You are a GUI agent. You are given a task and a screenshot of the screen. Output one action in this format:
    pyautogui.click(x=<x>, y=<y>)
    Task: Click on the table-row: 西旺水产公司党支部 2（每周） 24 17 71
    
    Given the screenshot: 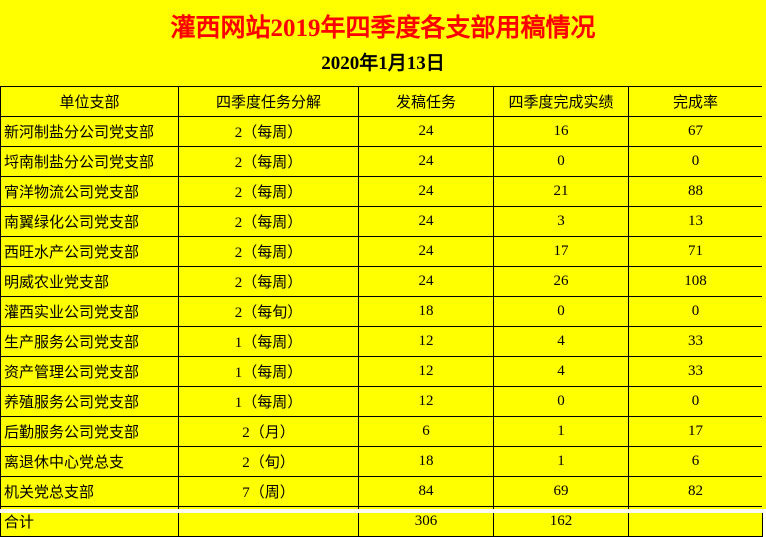 What is the action you would take?
    pyautogui.click(x=381, y=251)
    